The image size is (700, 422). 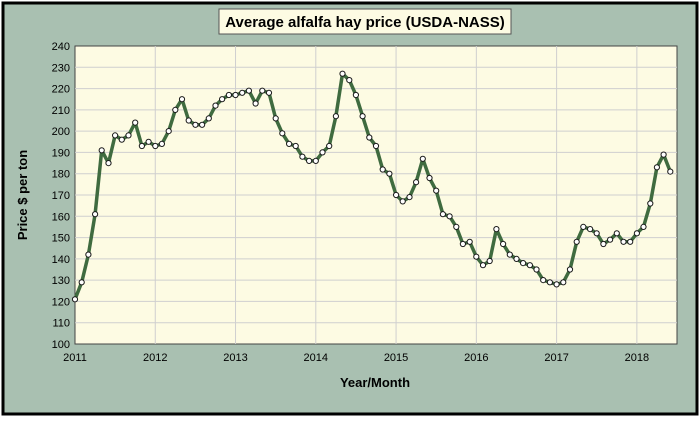 What do you see at coordinates (22, 195) in the screenshot?
I see `y-axis-label: Price $ per ton` at bounding box center [22, 195].